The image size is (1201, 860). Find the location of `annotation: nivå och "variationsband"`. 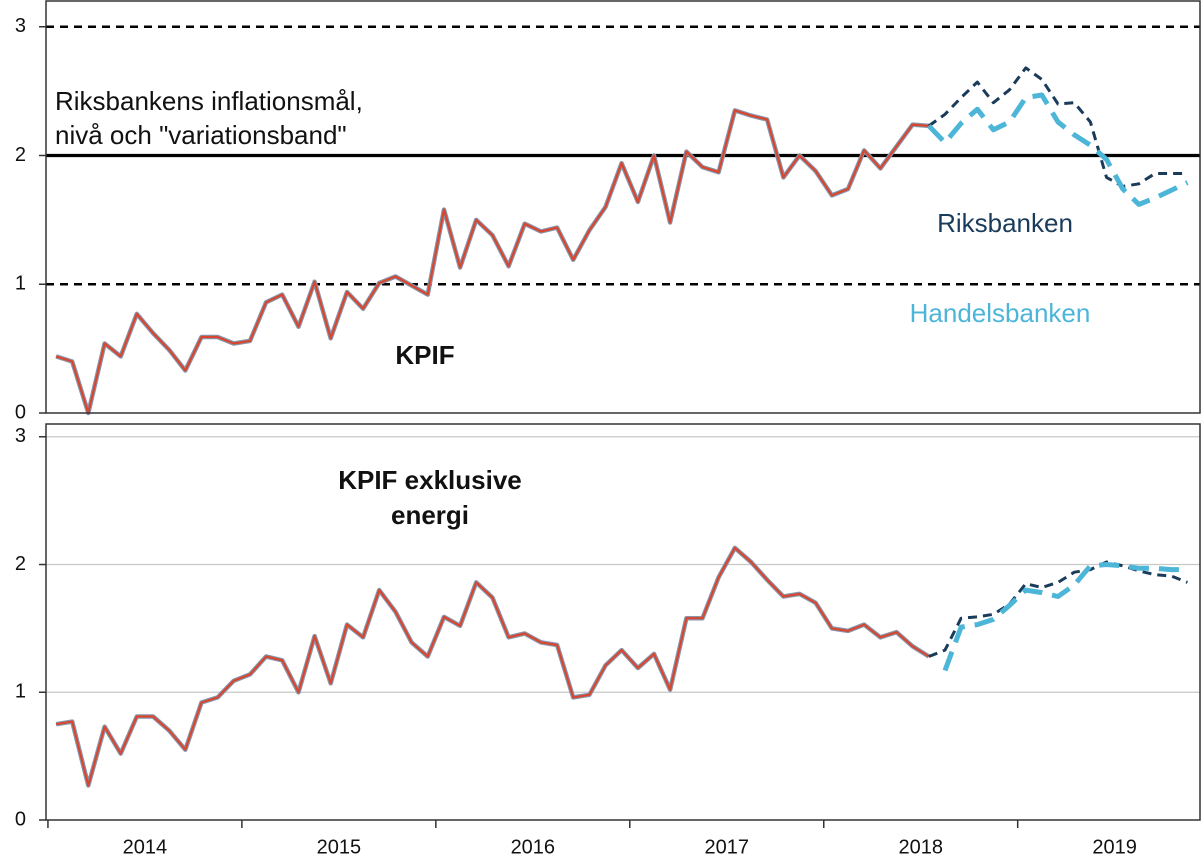

annotation: nivå och "variationsband" is located at coordinates (201, 135).